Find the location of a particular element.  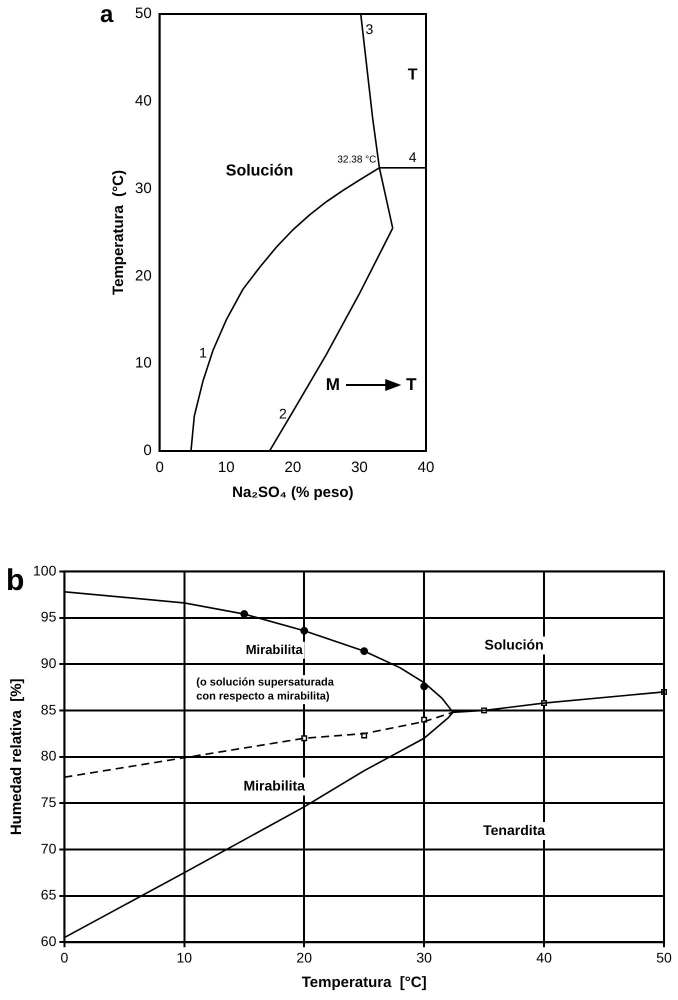

y-tick-label: 20 is located at coordinates (143, 275).